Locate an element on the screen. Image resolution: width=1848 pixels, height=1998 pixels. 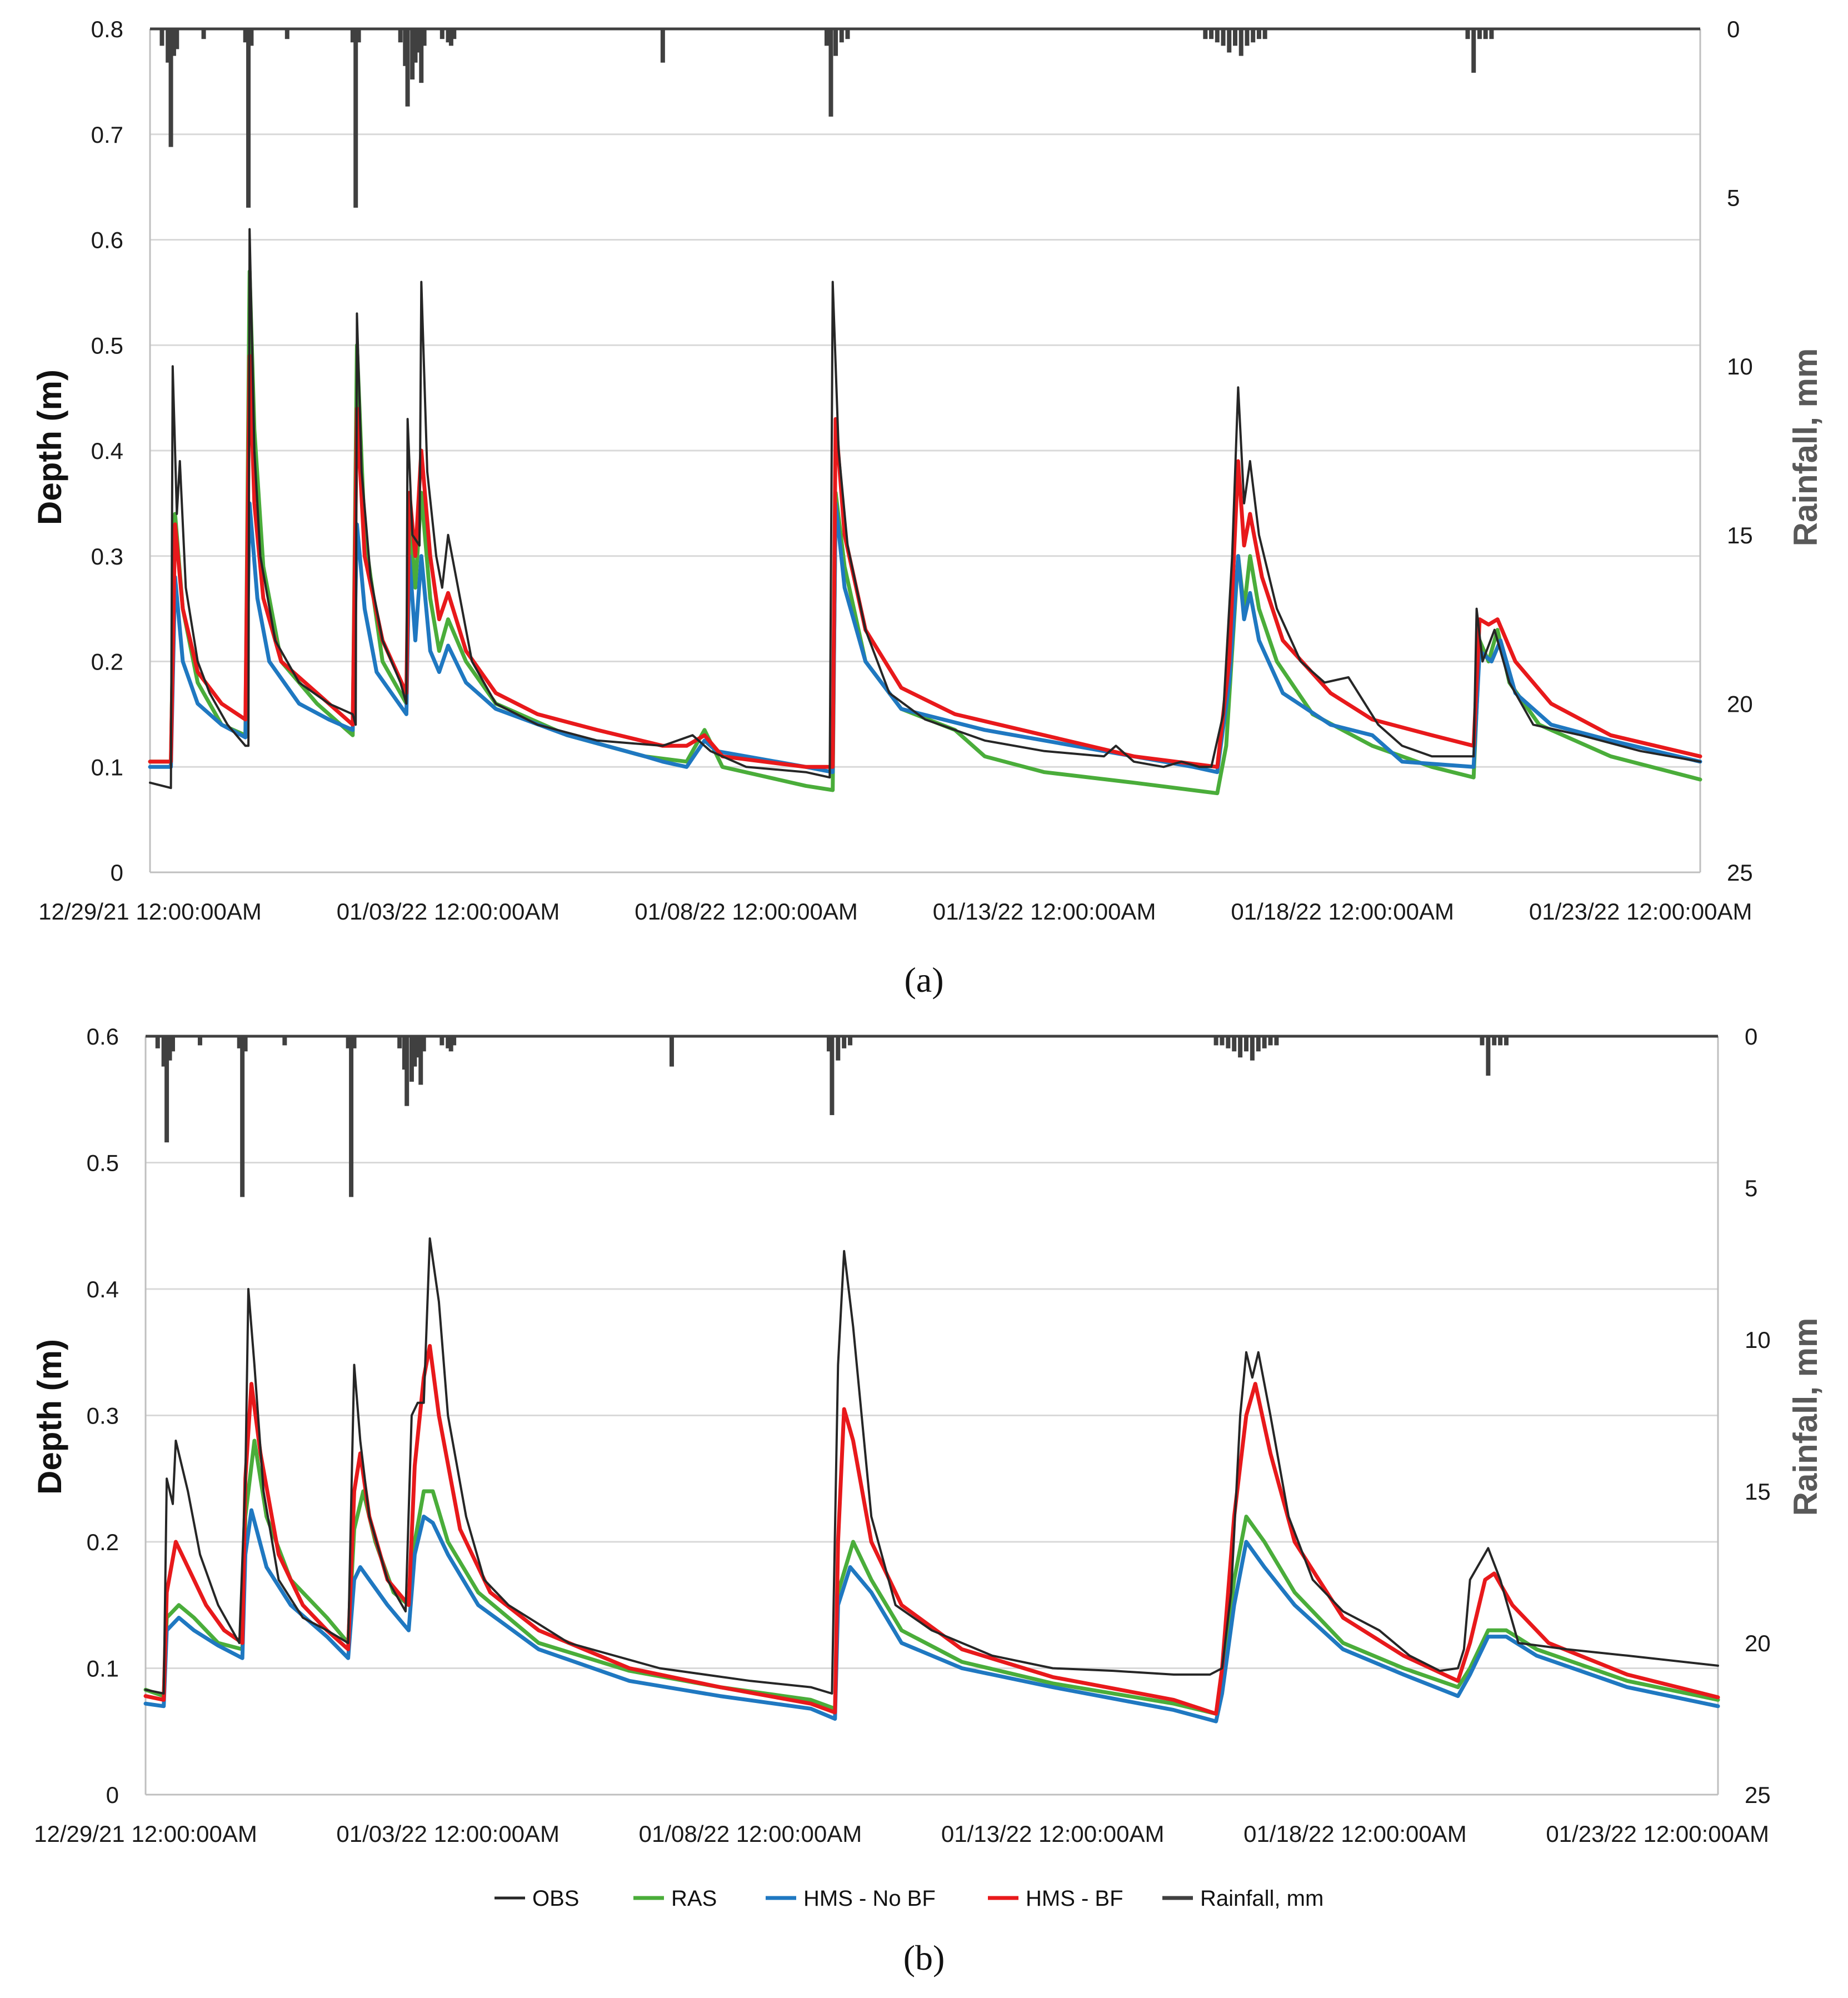
panel-a-y2-tick-label: 20 is located at coordinates (1740, 704).